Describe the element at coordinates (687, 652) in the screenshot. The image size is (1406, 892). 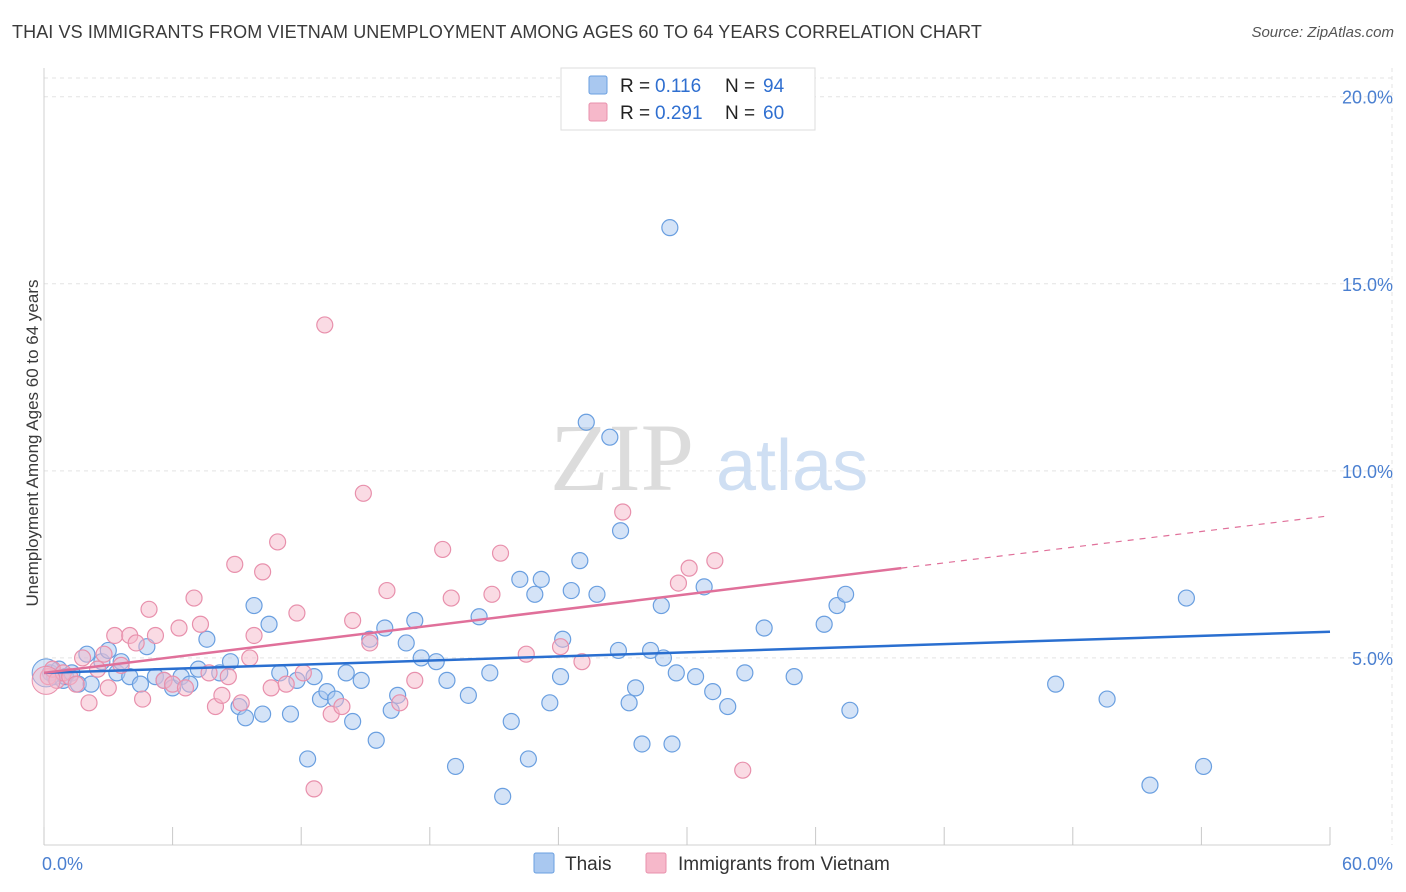
I see `thai-trend-line` at that location.